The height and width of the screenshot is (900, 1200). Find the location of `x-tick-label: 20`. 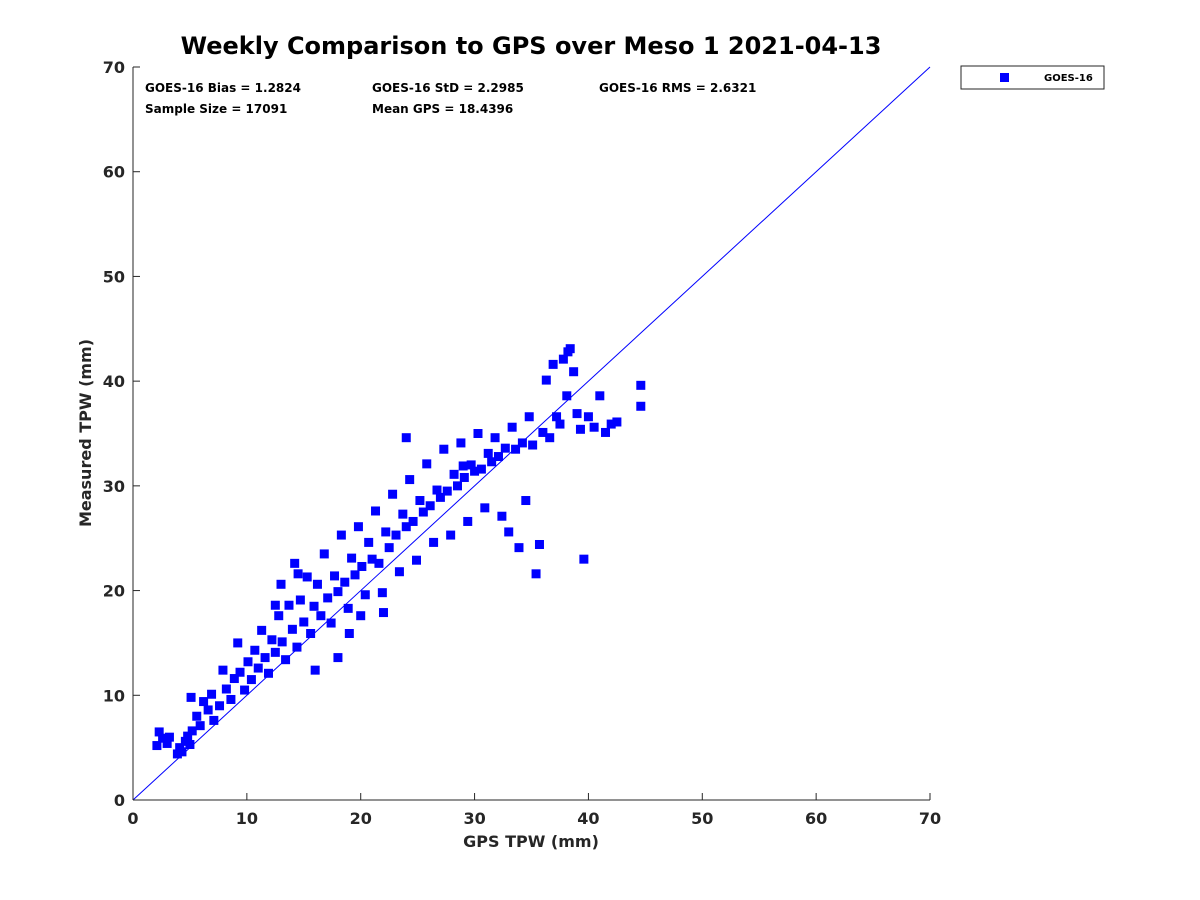

x-tick-label: 20 is located at coordinates (361, 818).